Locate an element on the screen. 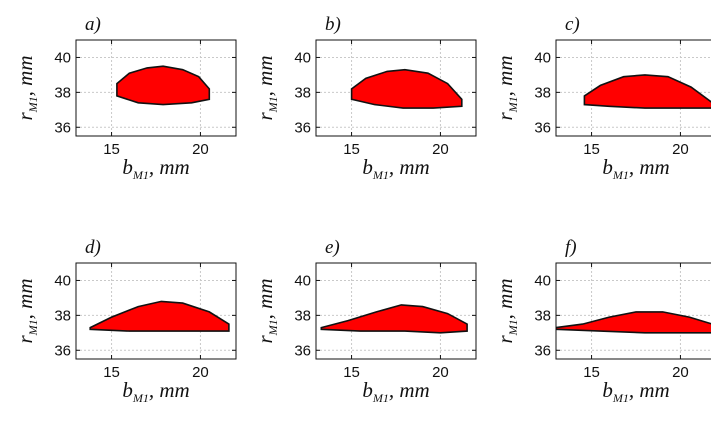 The width and height of the screenshot is (711, 421). panel-label: a) is located at coordinates (93, 24).